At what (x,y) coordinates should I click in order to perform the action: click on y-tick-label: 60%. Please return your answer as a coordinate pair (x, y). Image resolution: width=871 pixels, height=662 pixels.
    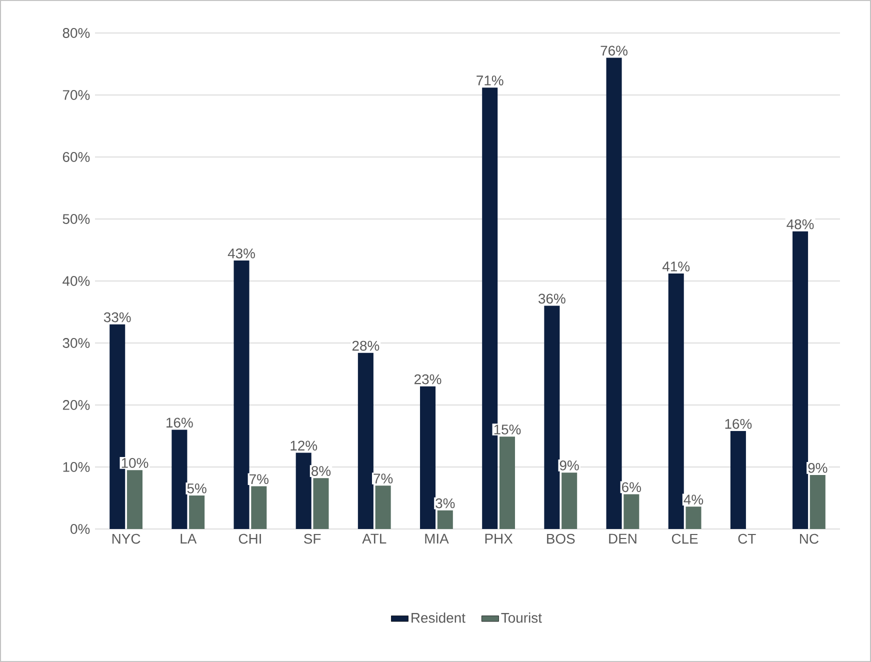
    Looking at the image, I should click on (76, 157).